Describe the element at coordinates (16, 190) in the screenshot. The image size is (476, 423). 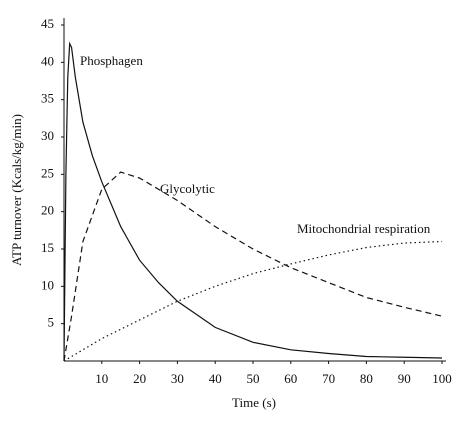
I see `y-axis-label: ATP turnover (Kcals/kg/min)` at that location.